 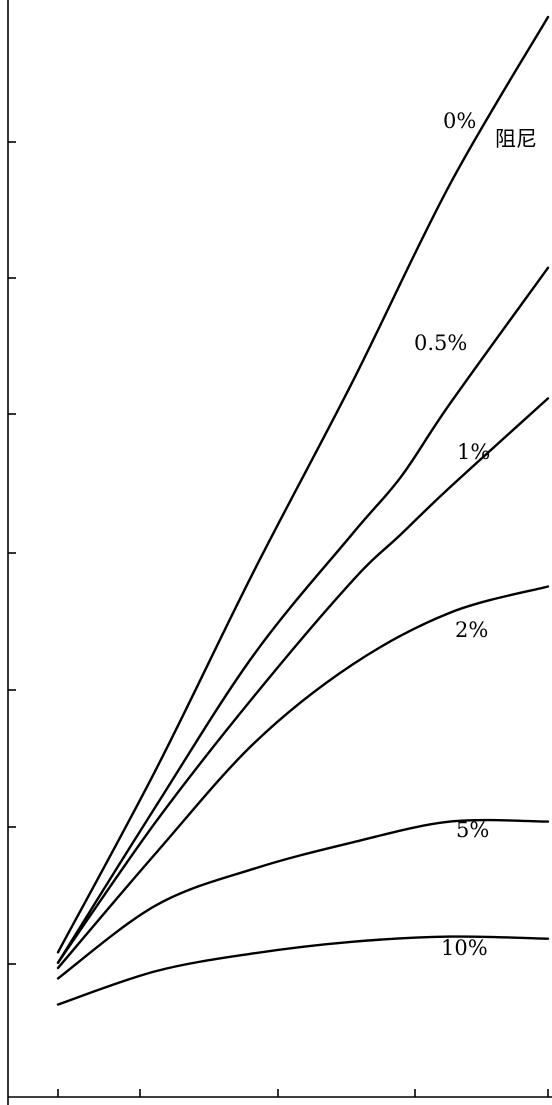 What do you see at coordinates (459, 121) in the screenshot?
I see `curve-label-0: 0%` at bounding box center [459, 121].